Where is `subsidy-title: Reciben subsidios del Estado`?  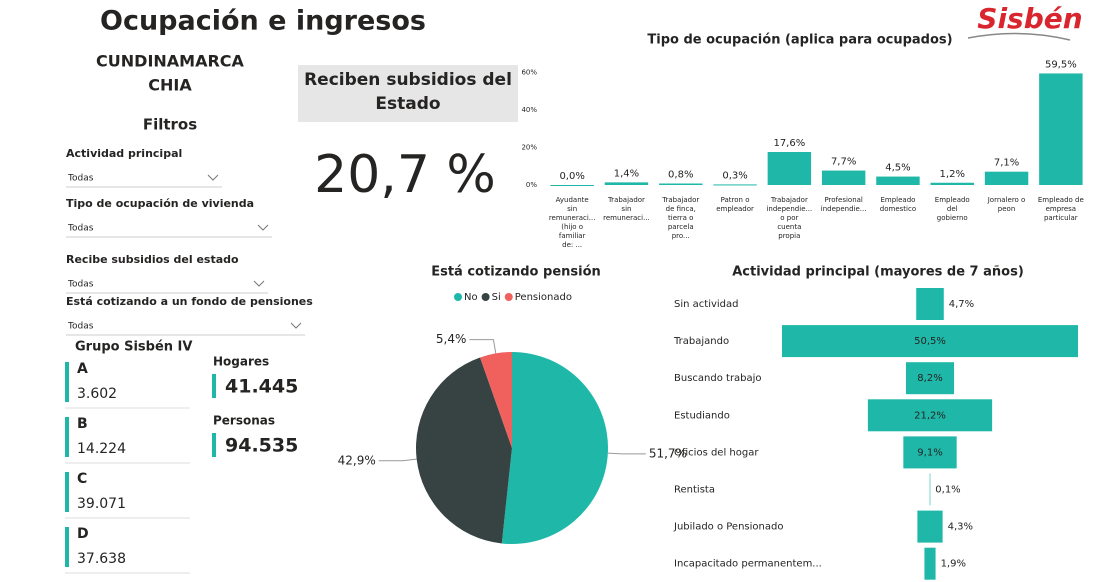 subsidy-title: Reciben subsidios del Estado is located at coordinates (408, 92).